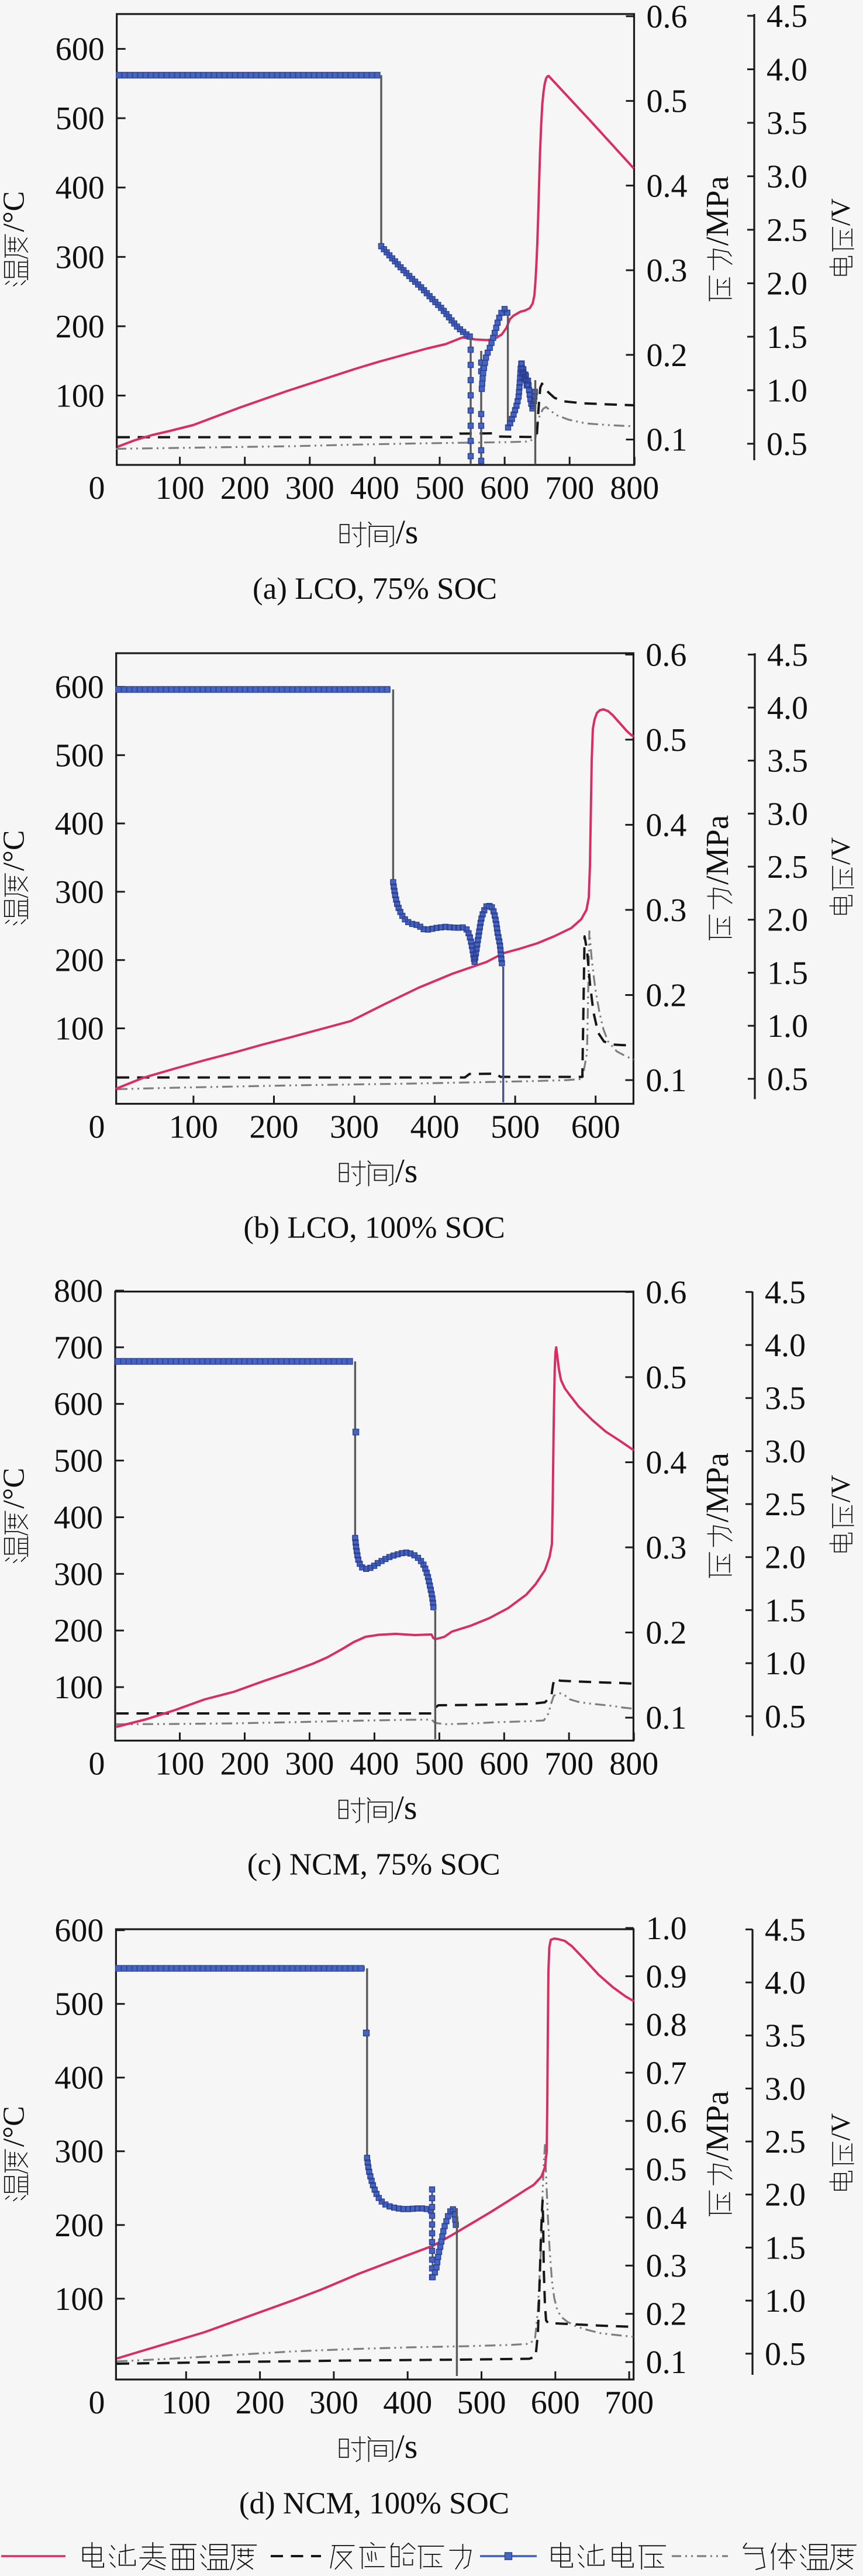 The height and width of the screenshot is (2576, 863). I want to click on svg-text: /°C, so click(15, 212).